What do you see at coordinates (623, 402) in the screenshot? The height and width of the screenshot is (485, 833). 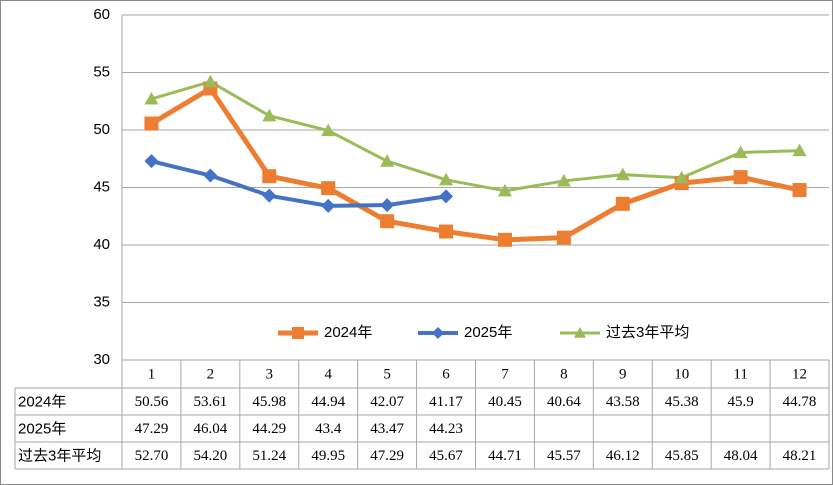 I see `table-cell: 43.58` at bounding box center [623, 402].